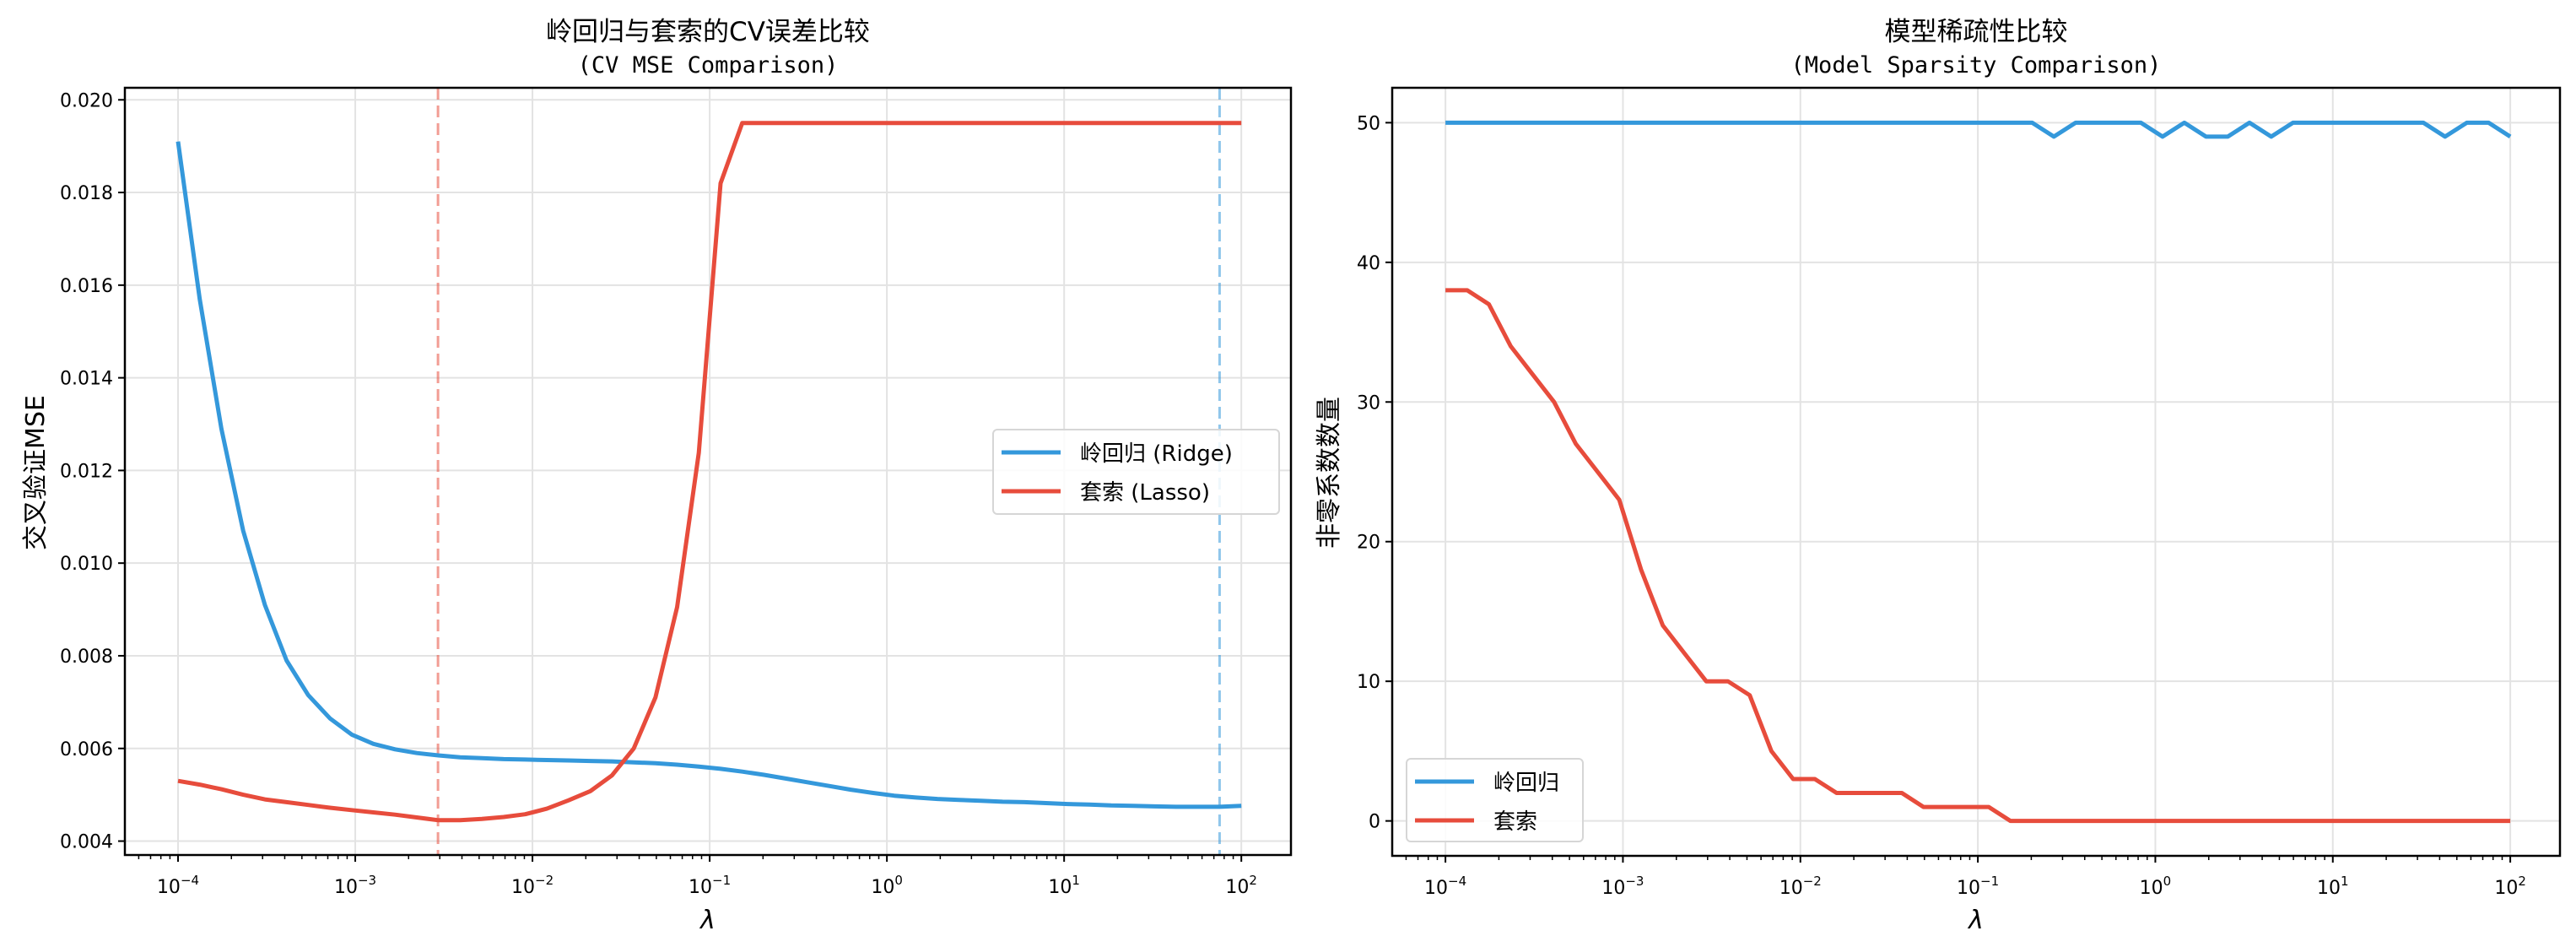  I want to click on y-axis-label: 交叉验证MSE, so click(36, 473).